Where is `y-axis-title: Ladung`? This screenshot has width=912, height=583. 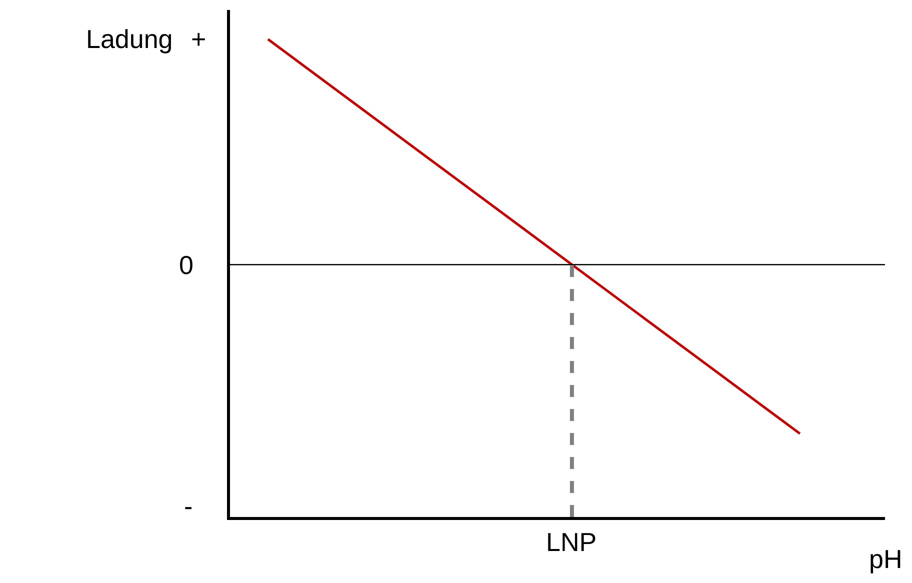 y-axis-title: Ladung is located at coordinates (129, 39).